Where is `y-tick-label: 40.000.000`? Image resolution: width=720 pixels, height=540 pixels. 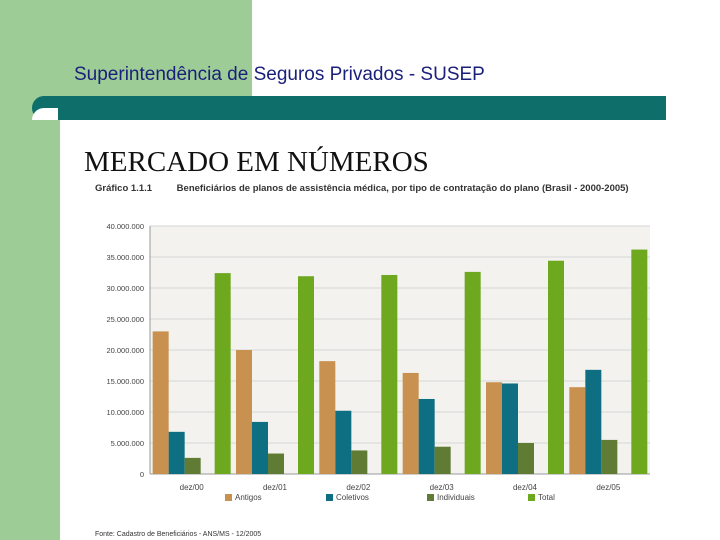
y-tick-label: 40.000.000 is located at coordinates (125, 226).